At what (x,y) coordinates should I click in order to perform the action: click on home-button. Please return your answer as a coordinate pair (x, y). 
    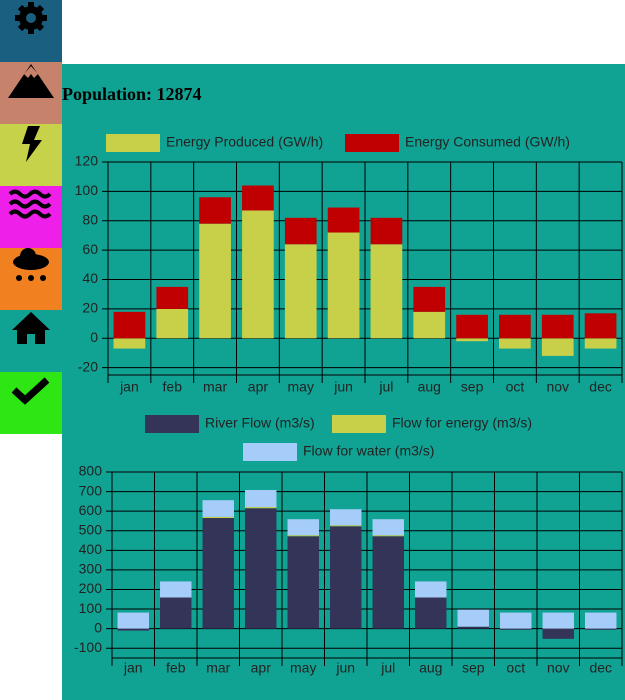
    Looking at the image, I should click on (31, 341).